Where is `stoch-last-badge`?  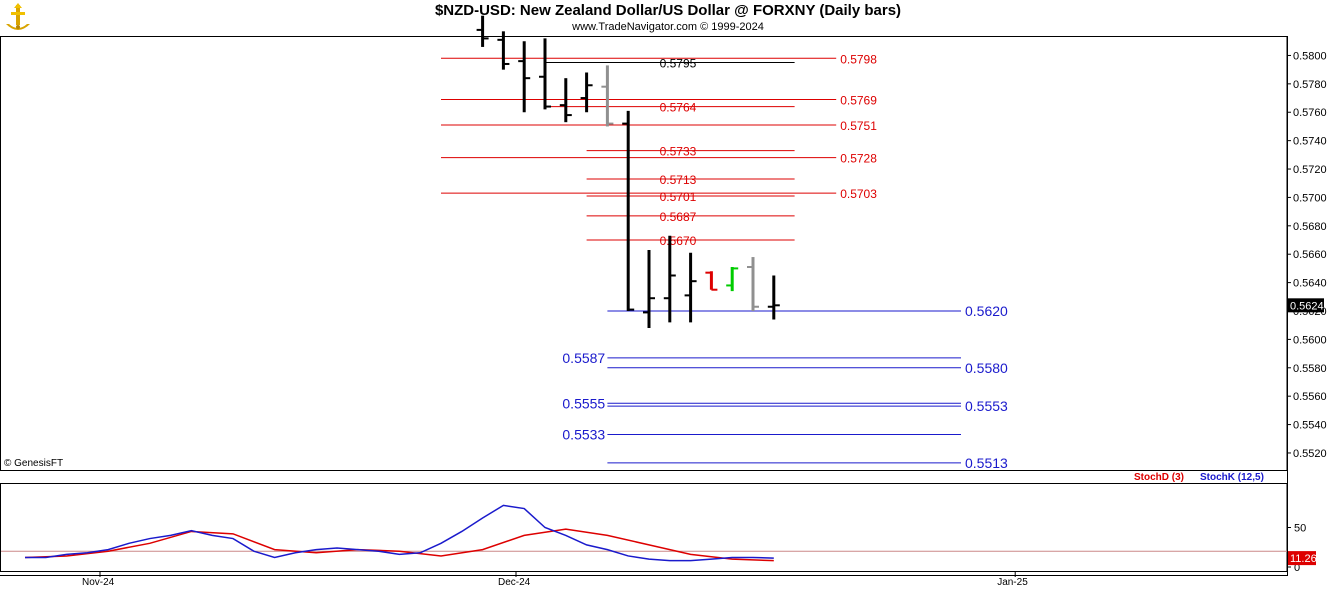 stoch-last-badge is located at coordinates (1302, 558).